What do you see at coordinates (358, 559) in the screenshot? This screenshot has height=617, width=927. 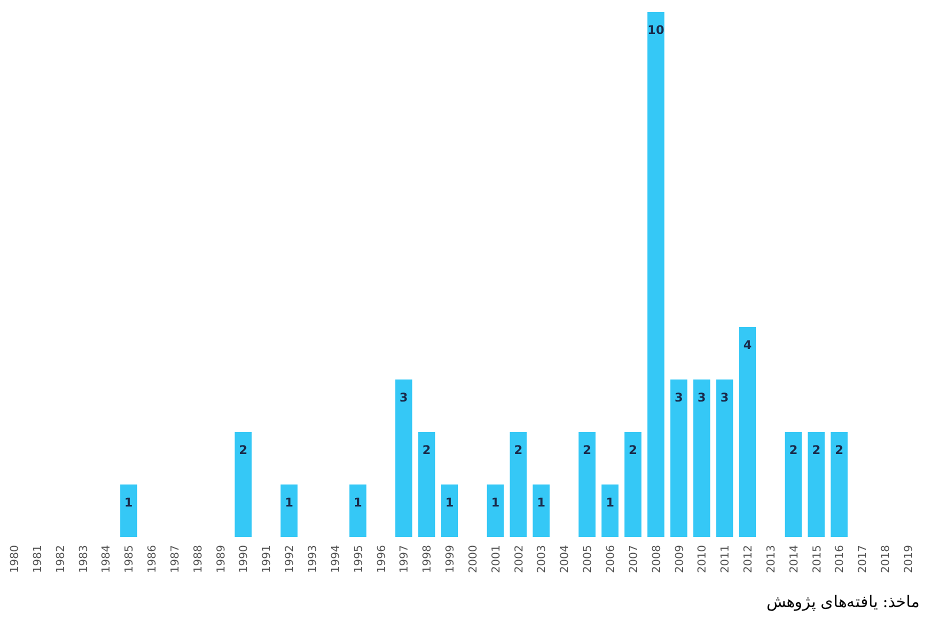 I see `x-tick-label: 1995` at bounding box center [358, 559].